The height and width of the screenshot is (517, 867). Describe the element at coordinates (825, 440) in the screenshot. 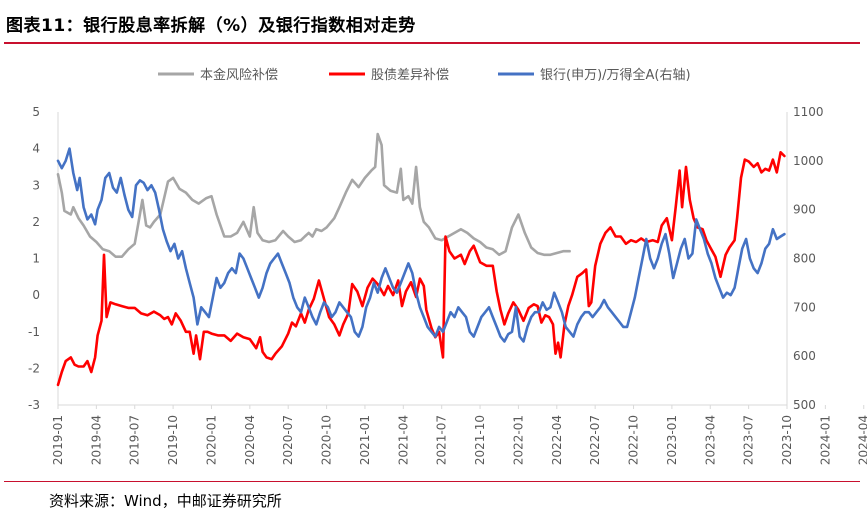

I see `x-tick-label: 2024-01` at that location.